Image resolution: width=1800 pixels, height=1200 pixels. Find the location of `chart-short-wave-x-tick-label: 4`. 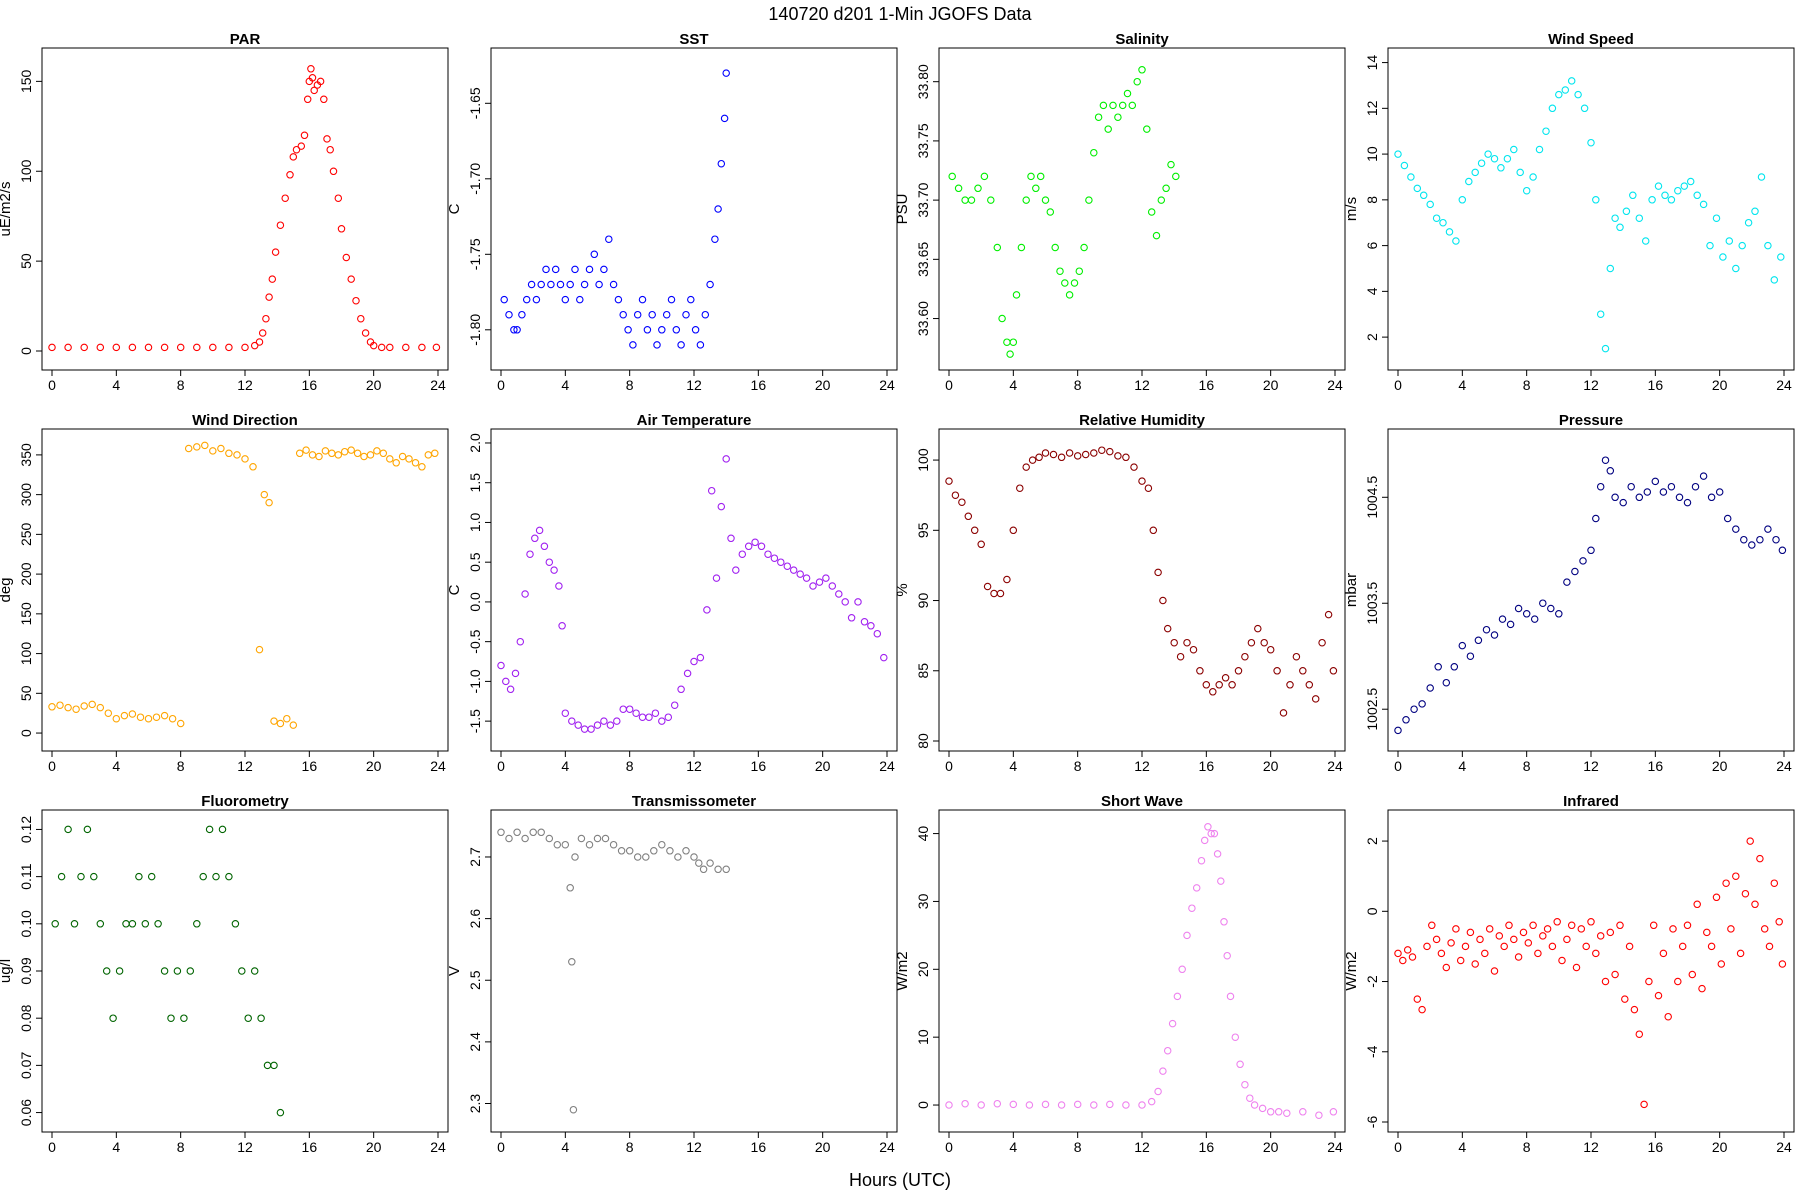

chart-short-wave-x-tick-label: 4 is located at coordinates (1013, 1147).